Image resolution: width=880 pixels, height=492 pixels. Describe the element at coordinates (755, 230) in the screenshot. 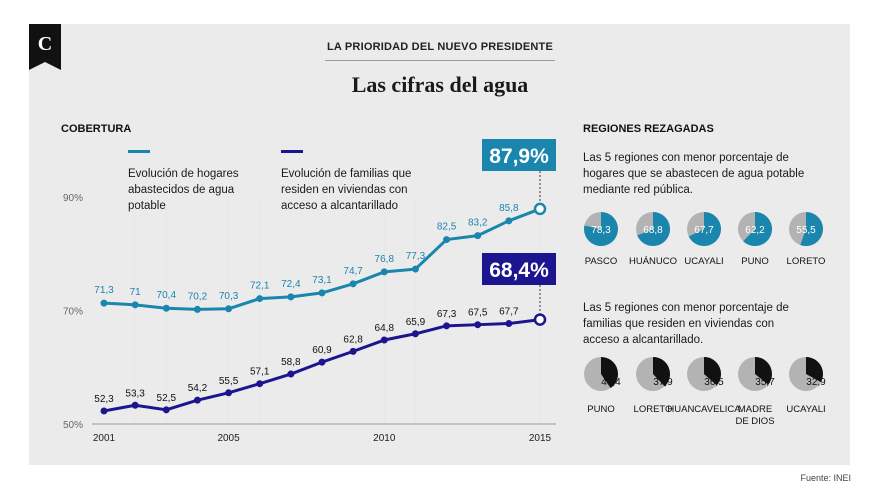

I see `pie-value-label: 62,2` at that location.